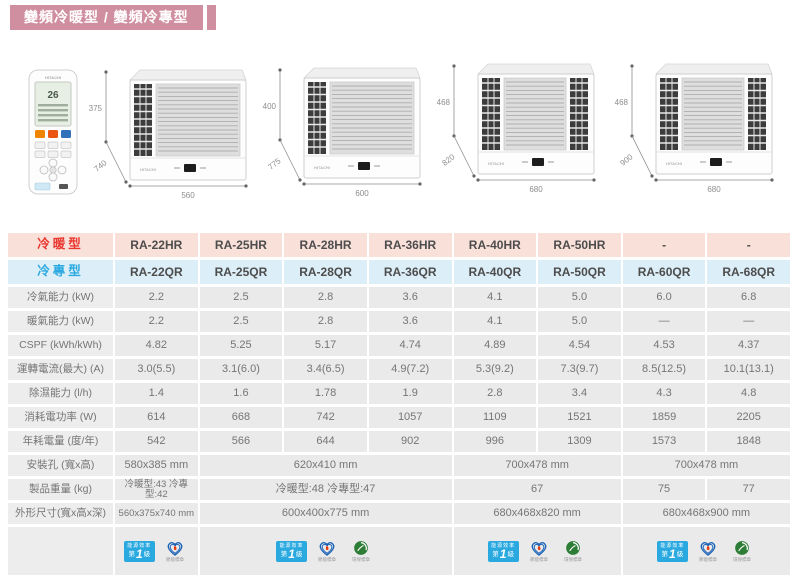 The height and width of the screenshot is (578, 795). What do you see at coordinates (96, 108) in the screenshot?
I see `height-dimension-label: 375` at bounding box center [96, 108].